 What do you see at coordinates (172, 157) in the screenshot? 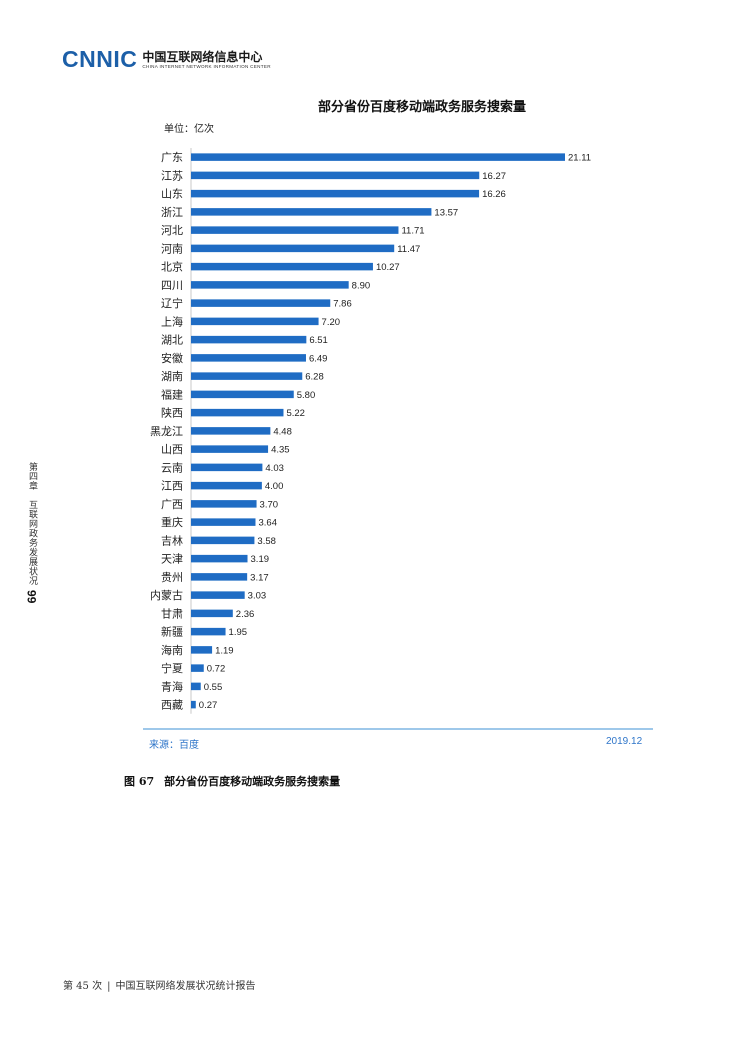
I see `category-label: 广东` at bounding box center [172, 157].